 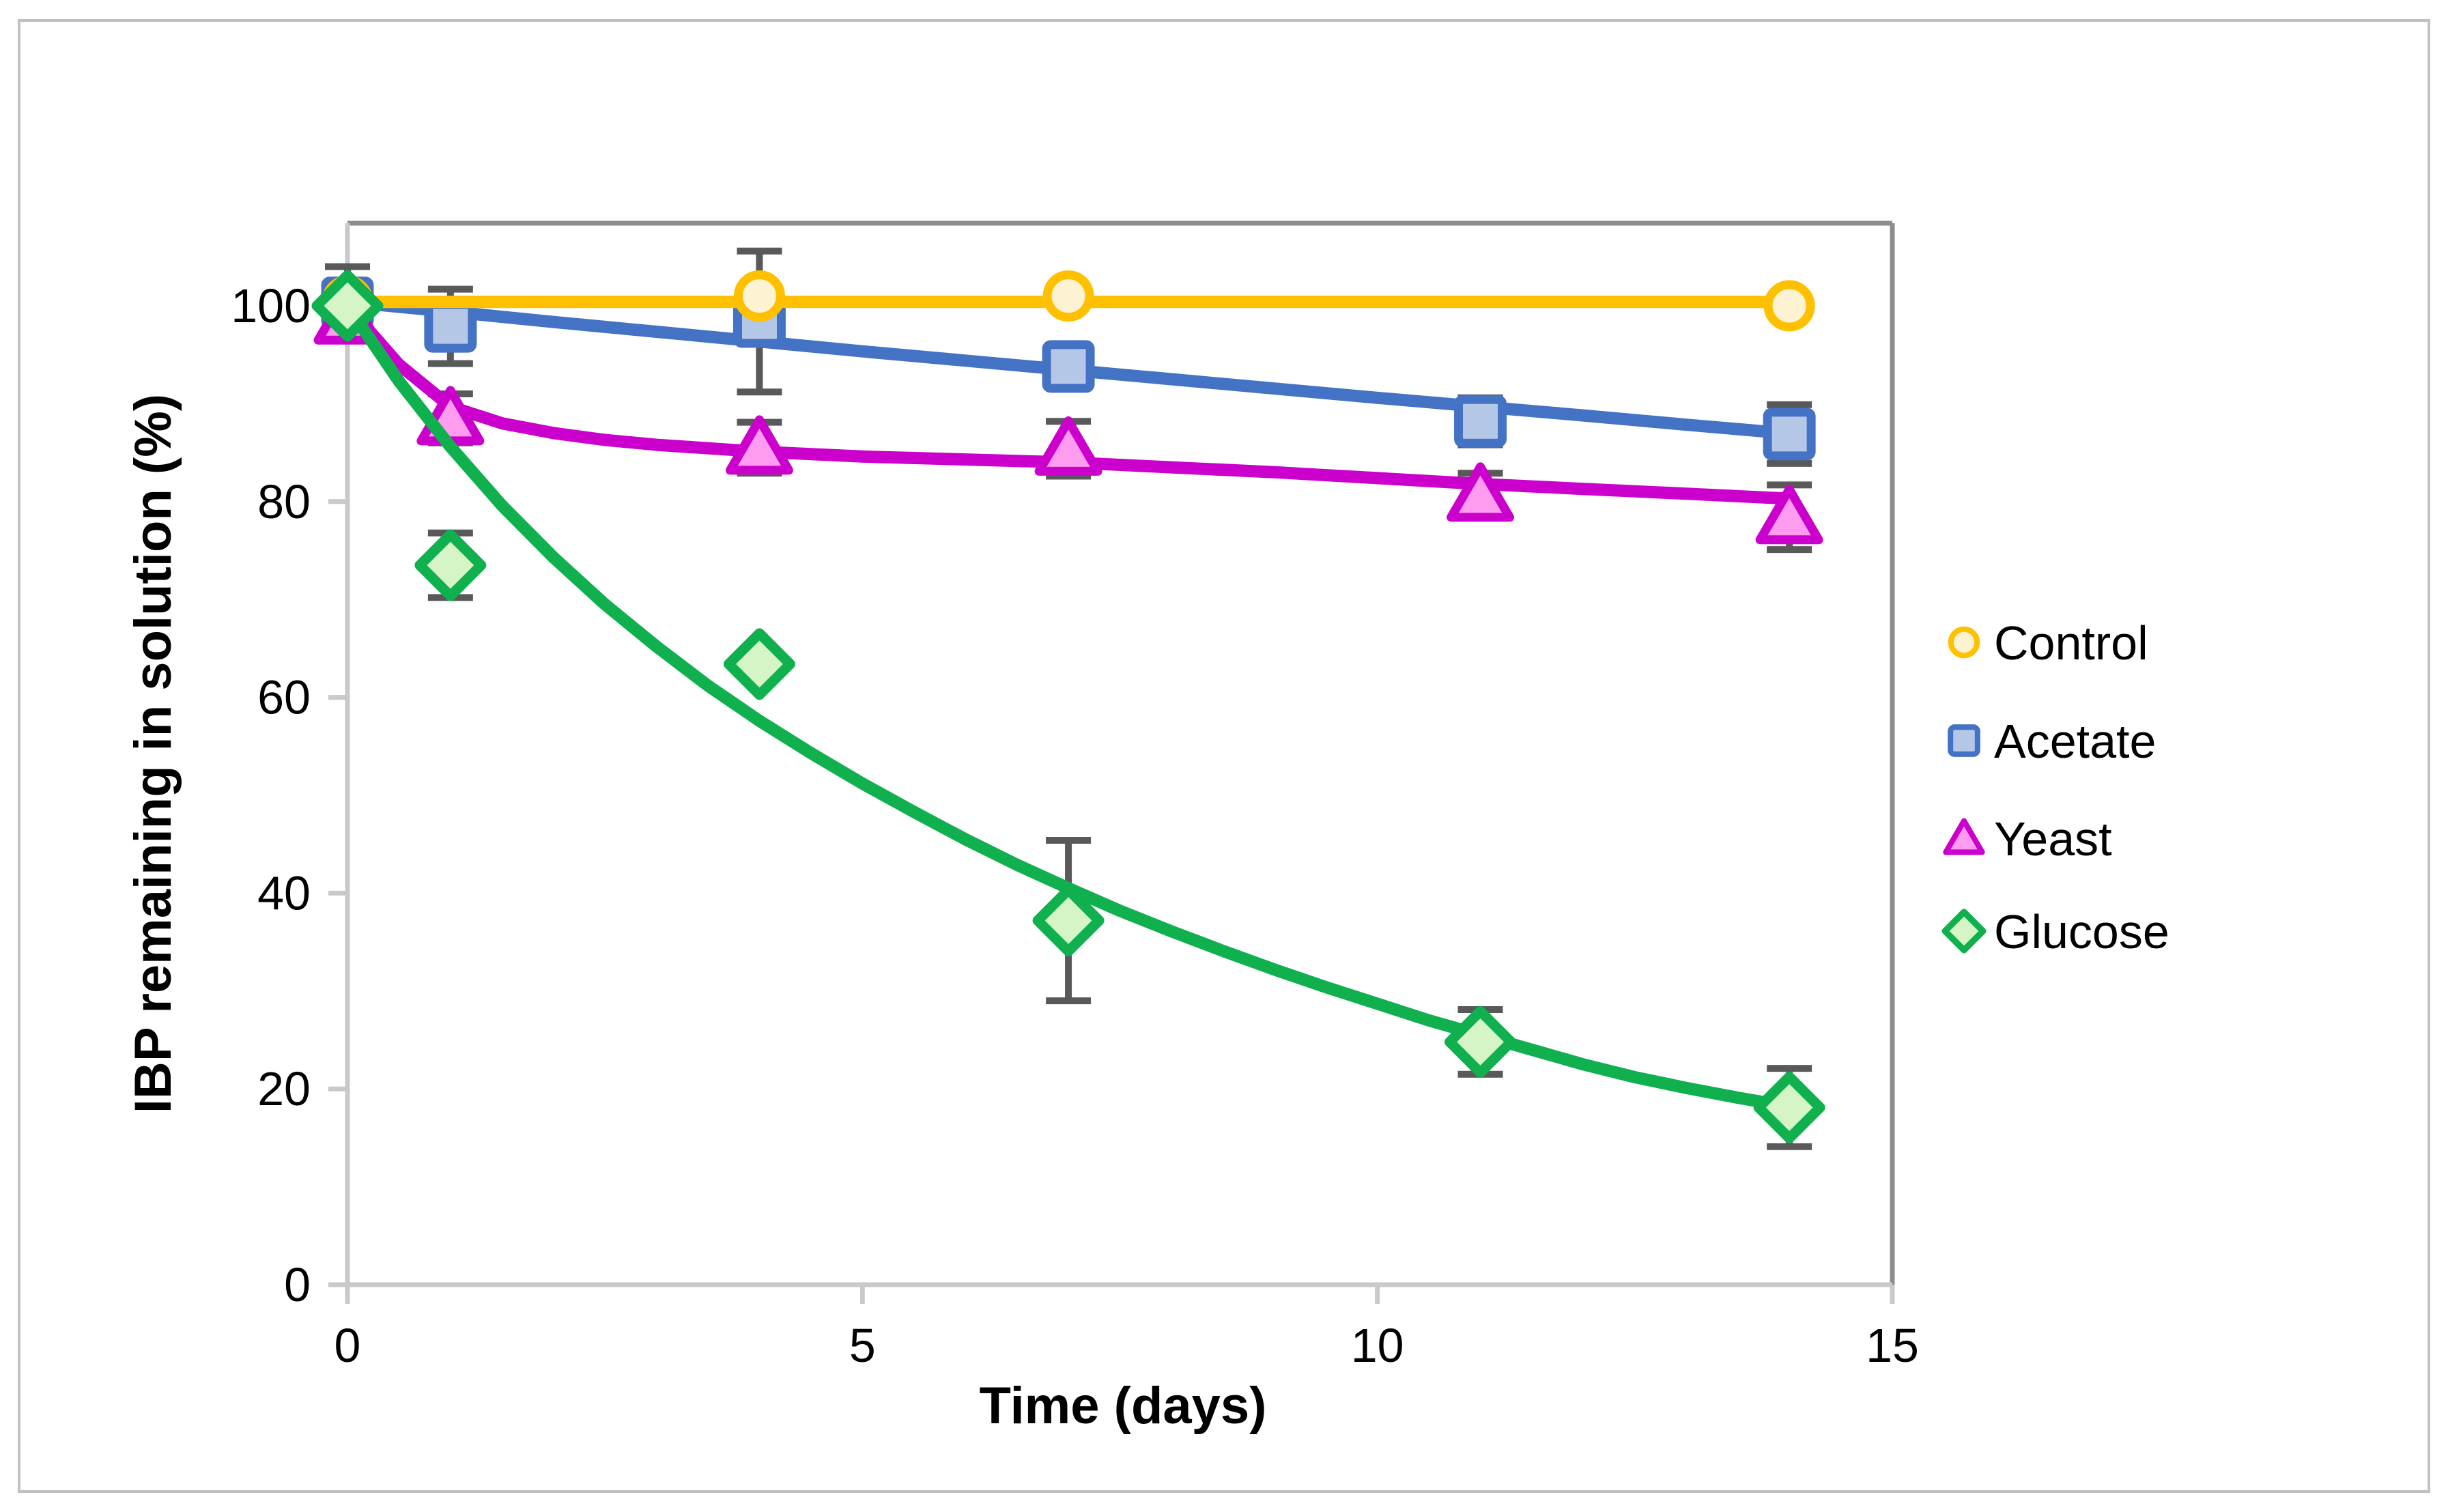 I want to click on legend-marker-acetate, so click(x=1964, y=740).